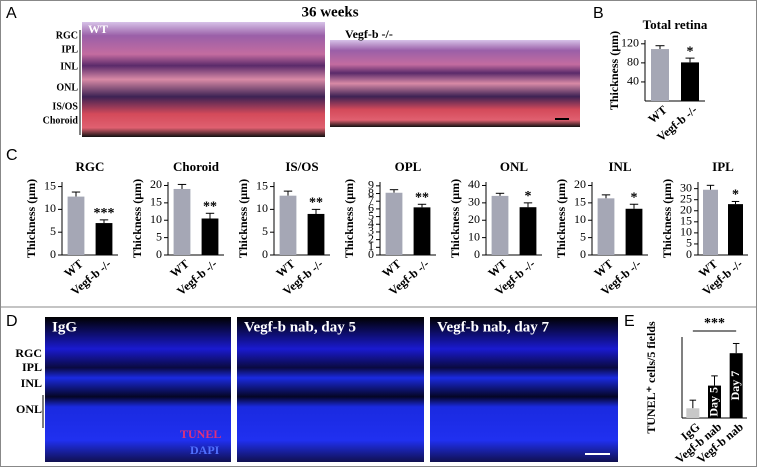 Image resolution: width=757 pixels, height=467 pixels. I want to click on panel-letter: C, so click(12, 155).